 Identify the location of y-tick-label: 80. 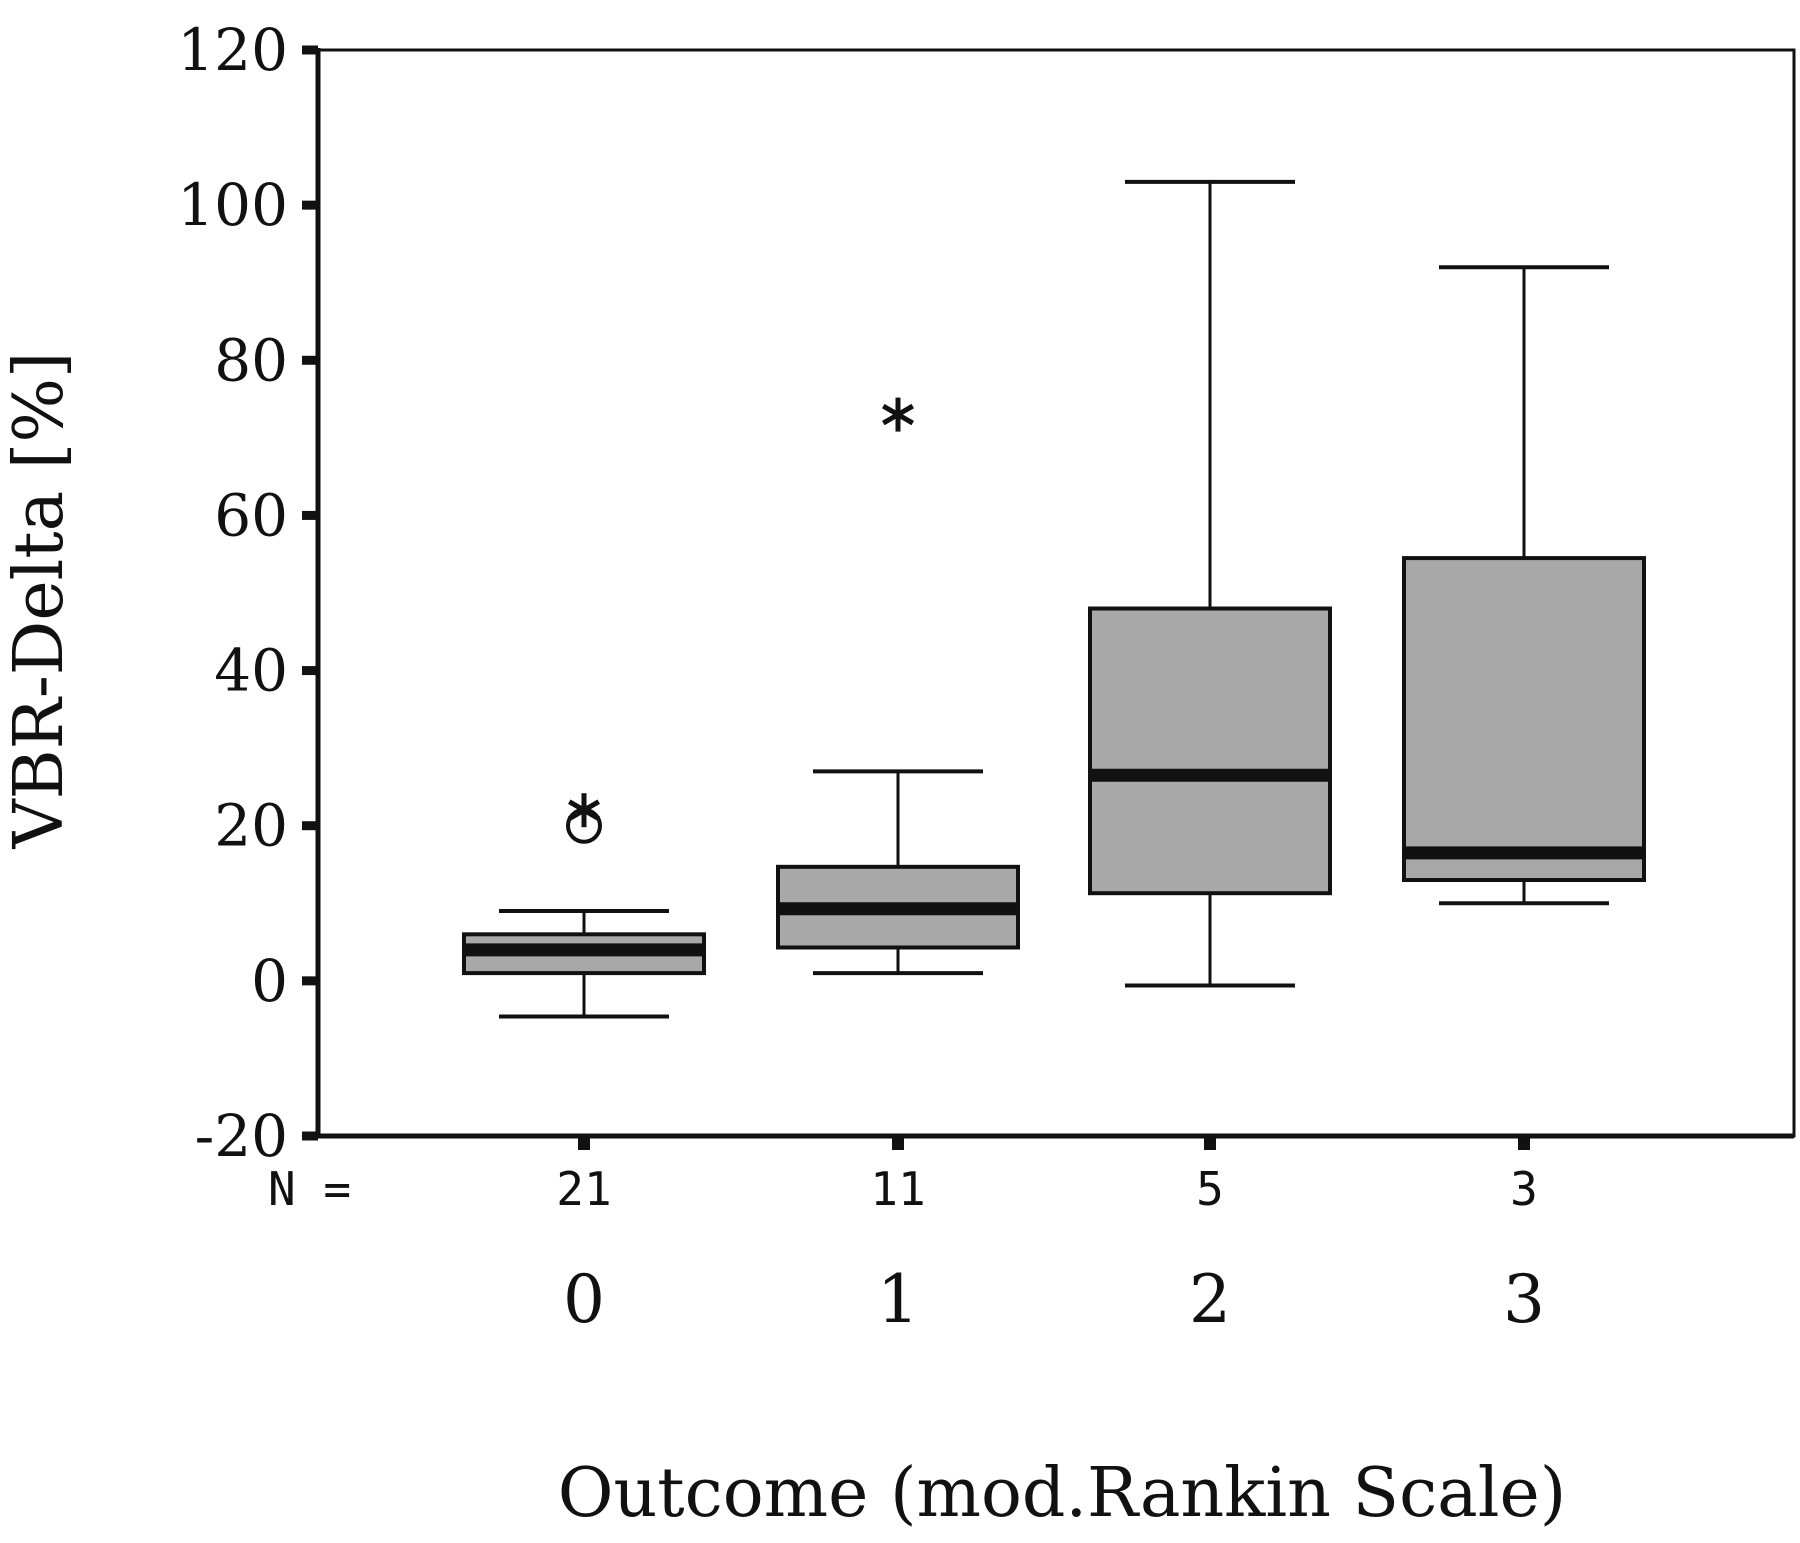
(251, 360).